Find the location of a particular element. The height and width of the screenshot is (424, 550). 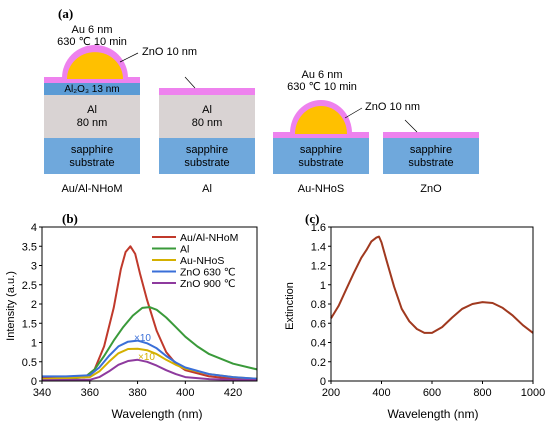

structure-name: Au/Al-NHoM is located at coordinates (91, 189).